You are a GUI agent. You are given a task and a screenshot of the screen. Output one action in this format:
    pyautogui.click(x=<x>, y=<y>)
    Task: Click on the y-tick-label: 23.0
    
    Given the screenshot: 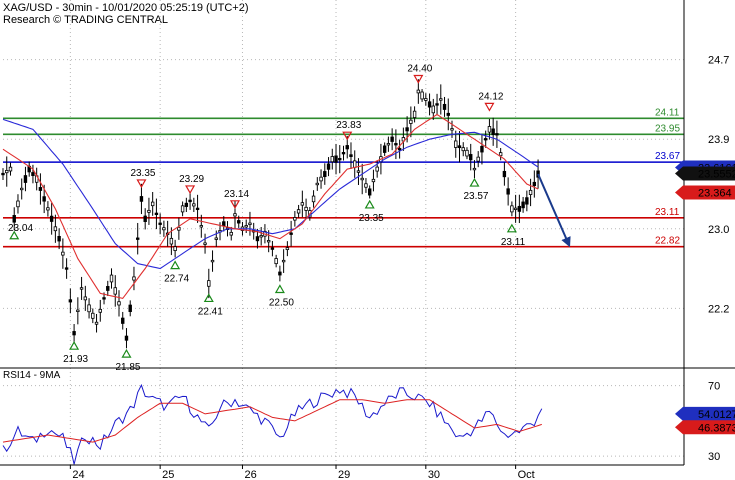 What is the action you would take?
    pyautogui.click(x=718, y=230)
    